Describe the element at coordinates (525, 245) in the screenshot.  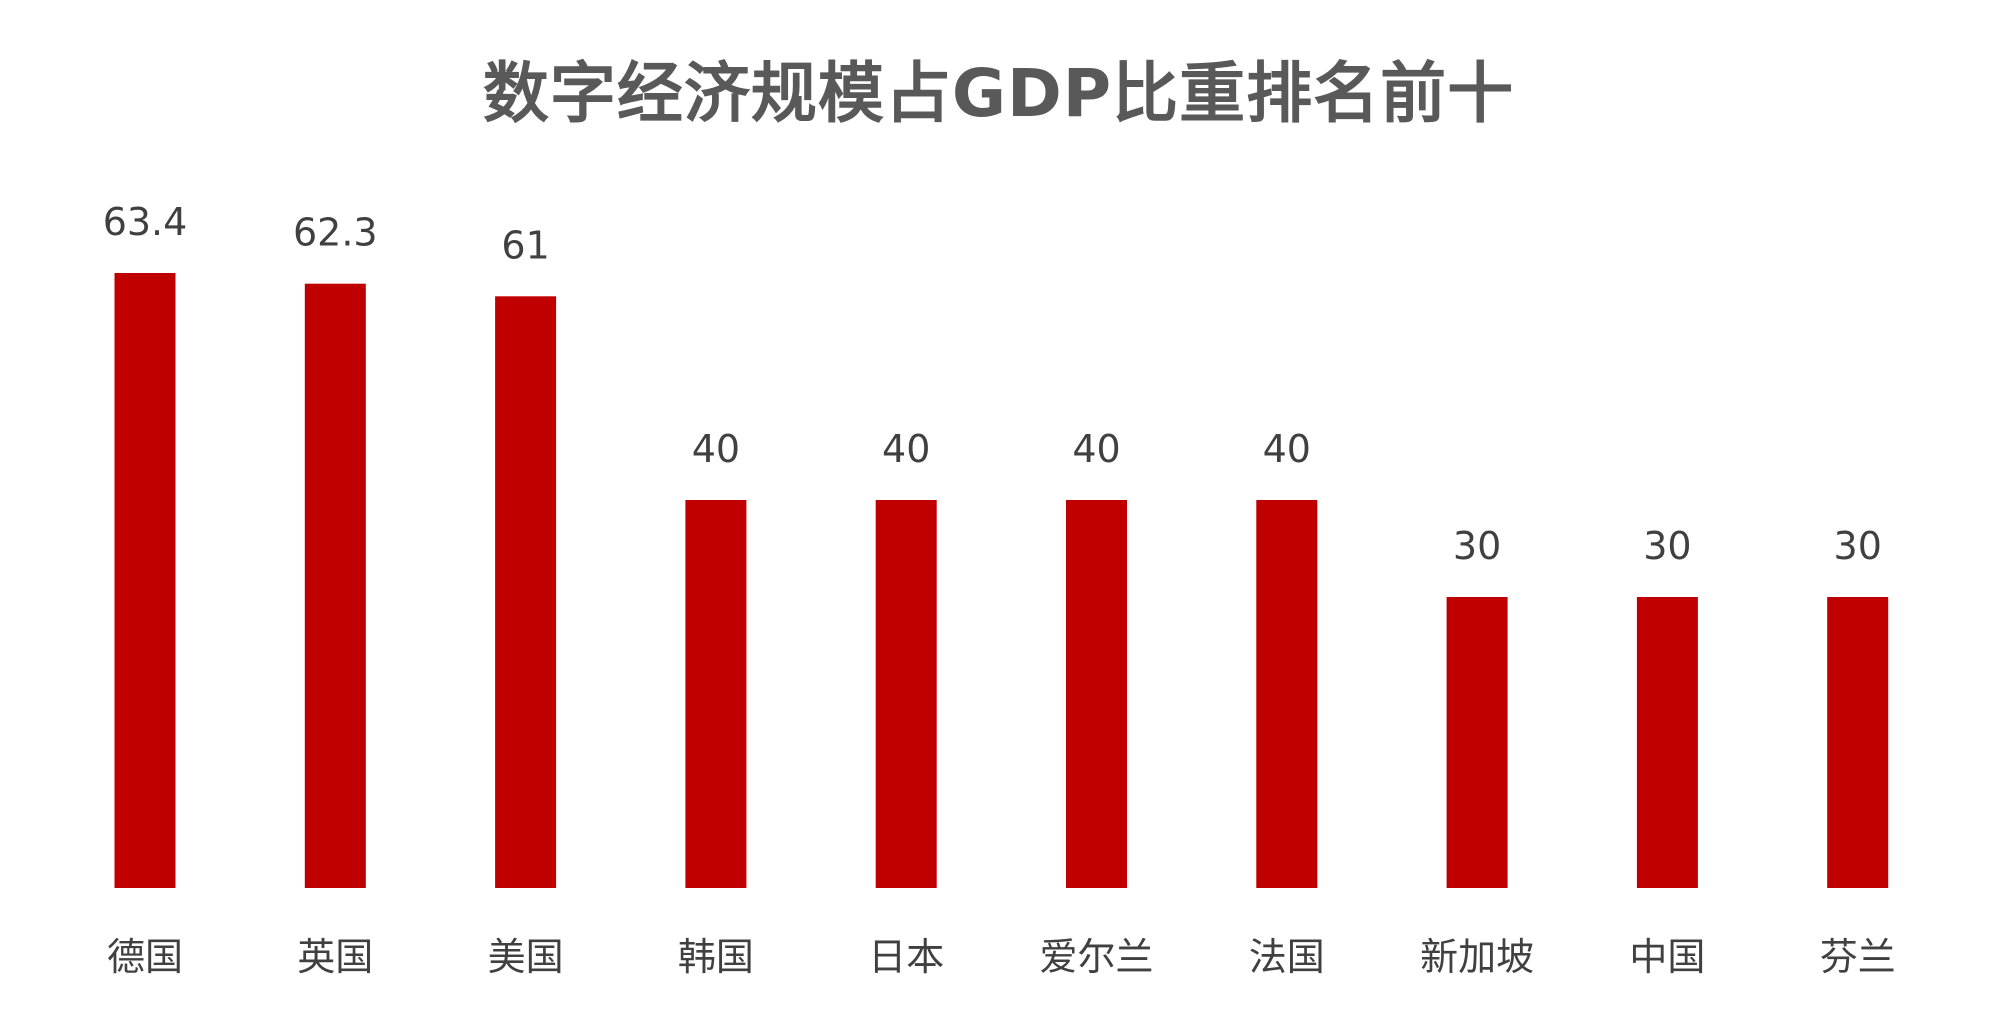
I see `data-label-2: 61` at that location.